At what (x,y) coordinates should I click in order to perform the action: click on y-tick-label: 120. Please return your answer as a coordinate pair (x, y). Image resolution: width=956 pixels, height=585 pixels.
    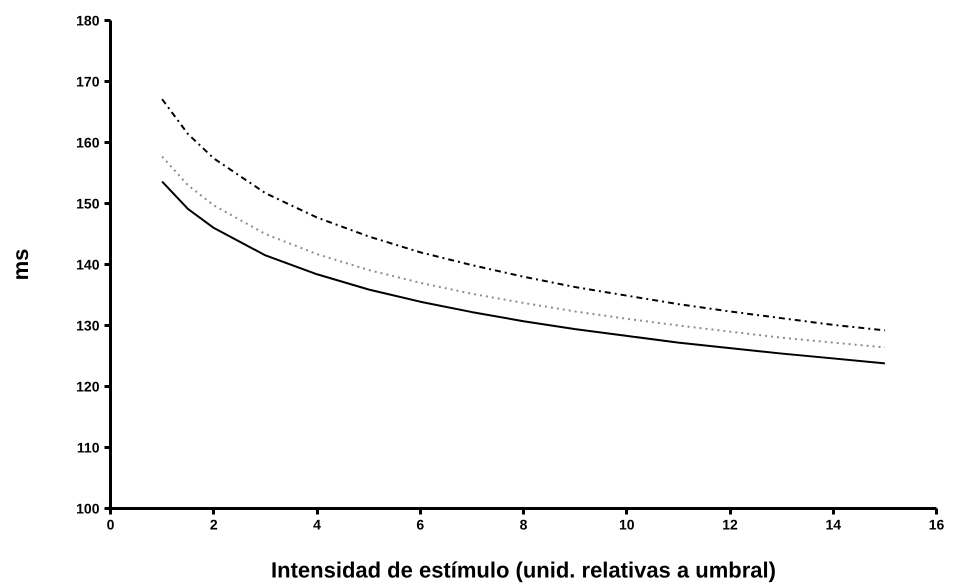
    Looking at the image, I should click on (88, 386).